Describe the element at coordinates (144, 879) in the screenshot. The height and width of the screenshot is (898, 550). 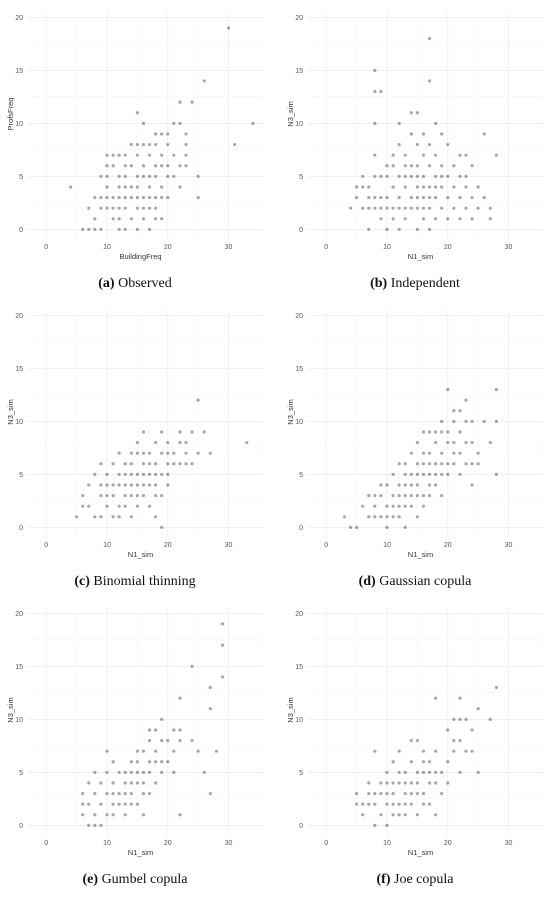
I see `caption-text: Gumbel copula` at that location.